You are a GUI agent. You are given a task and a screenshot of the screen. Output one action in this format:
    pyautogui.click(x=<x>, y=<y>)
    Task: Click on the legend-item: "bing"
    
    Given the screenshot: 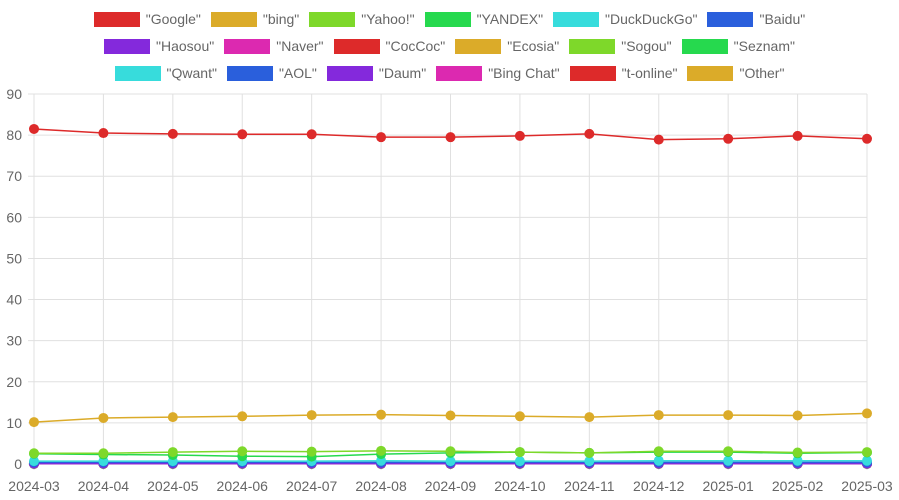 What is the action you would take?
    pyautogui.click(x=255, y=19)
    